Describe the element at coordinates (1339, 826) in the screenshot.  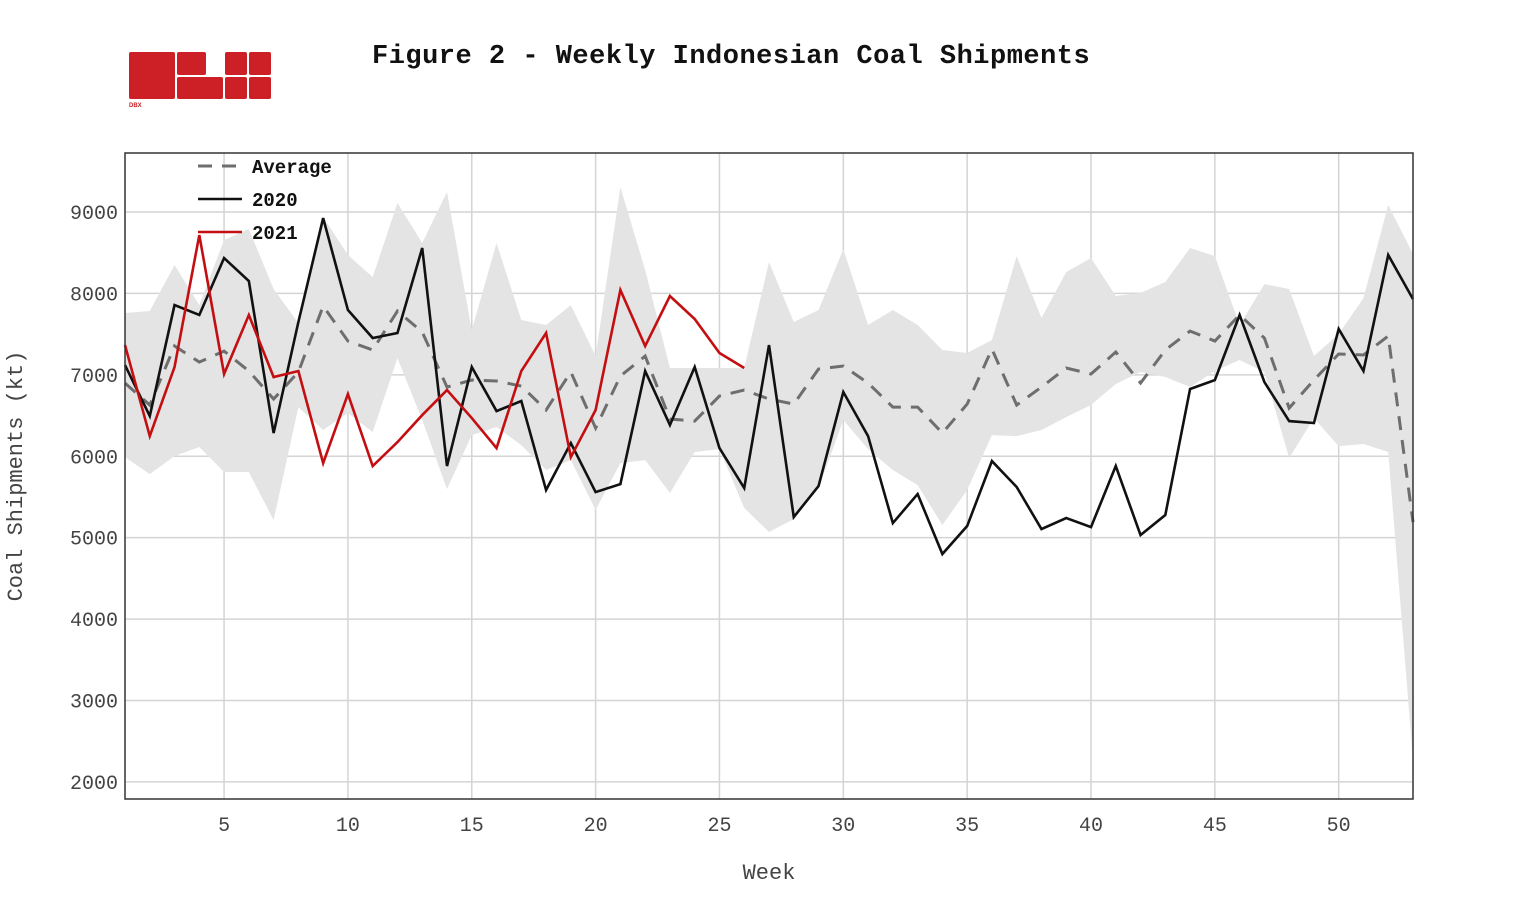
I see `x-tick-label: 50` at that location.